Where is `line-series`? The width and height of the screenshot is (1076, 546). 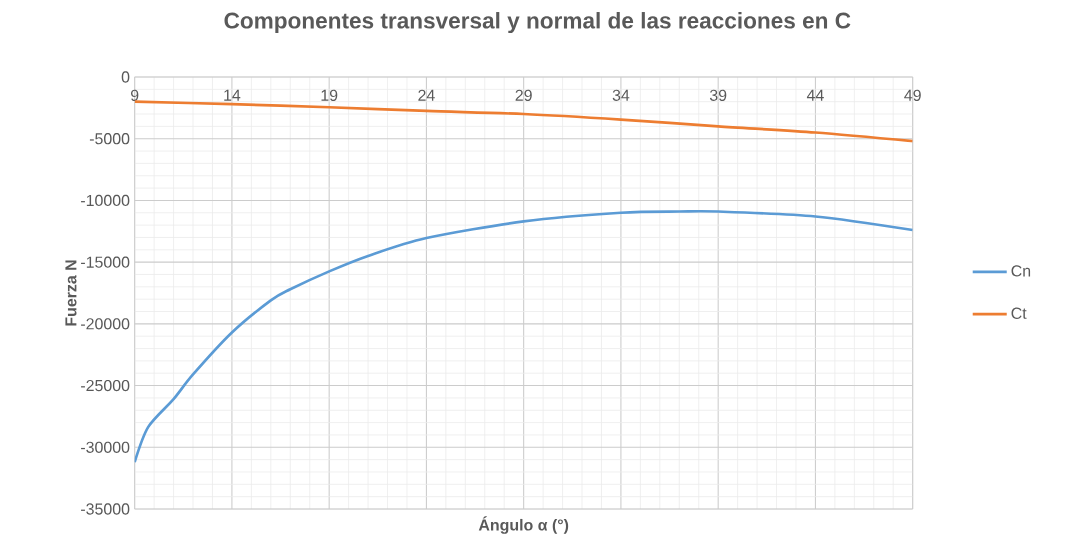 line-series is located at coordinates (523, 121).